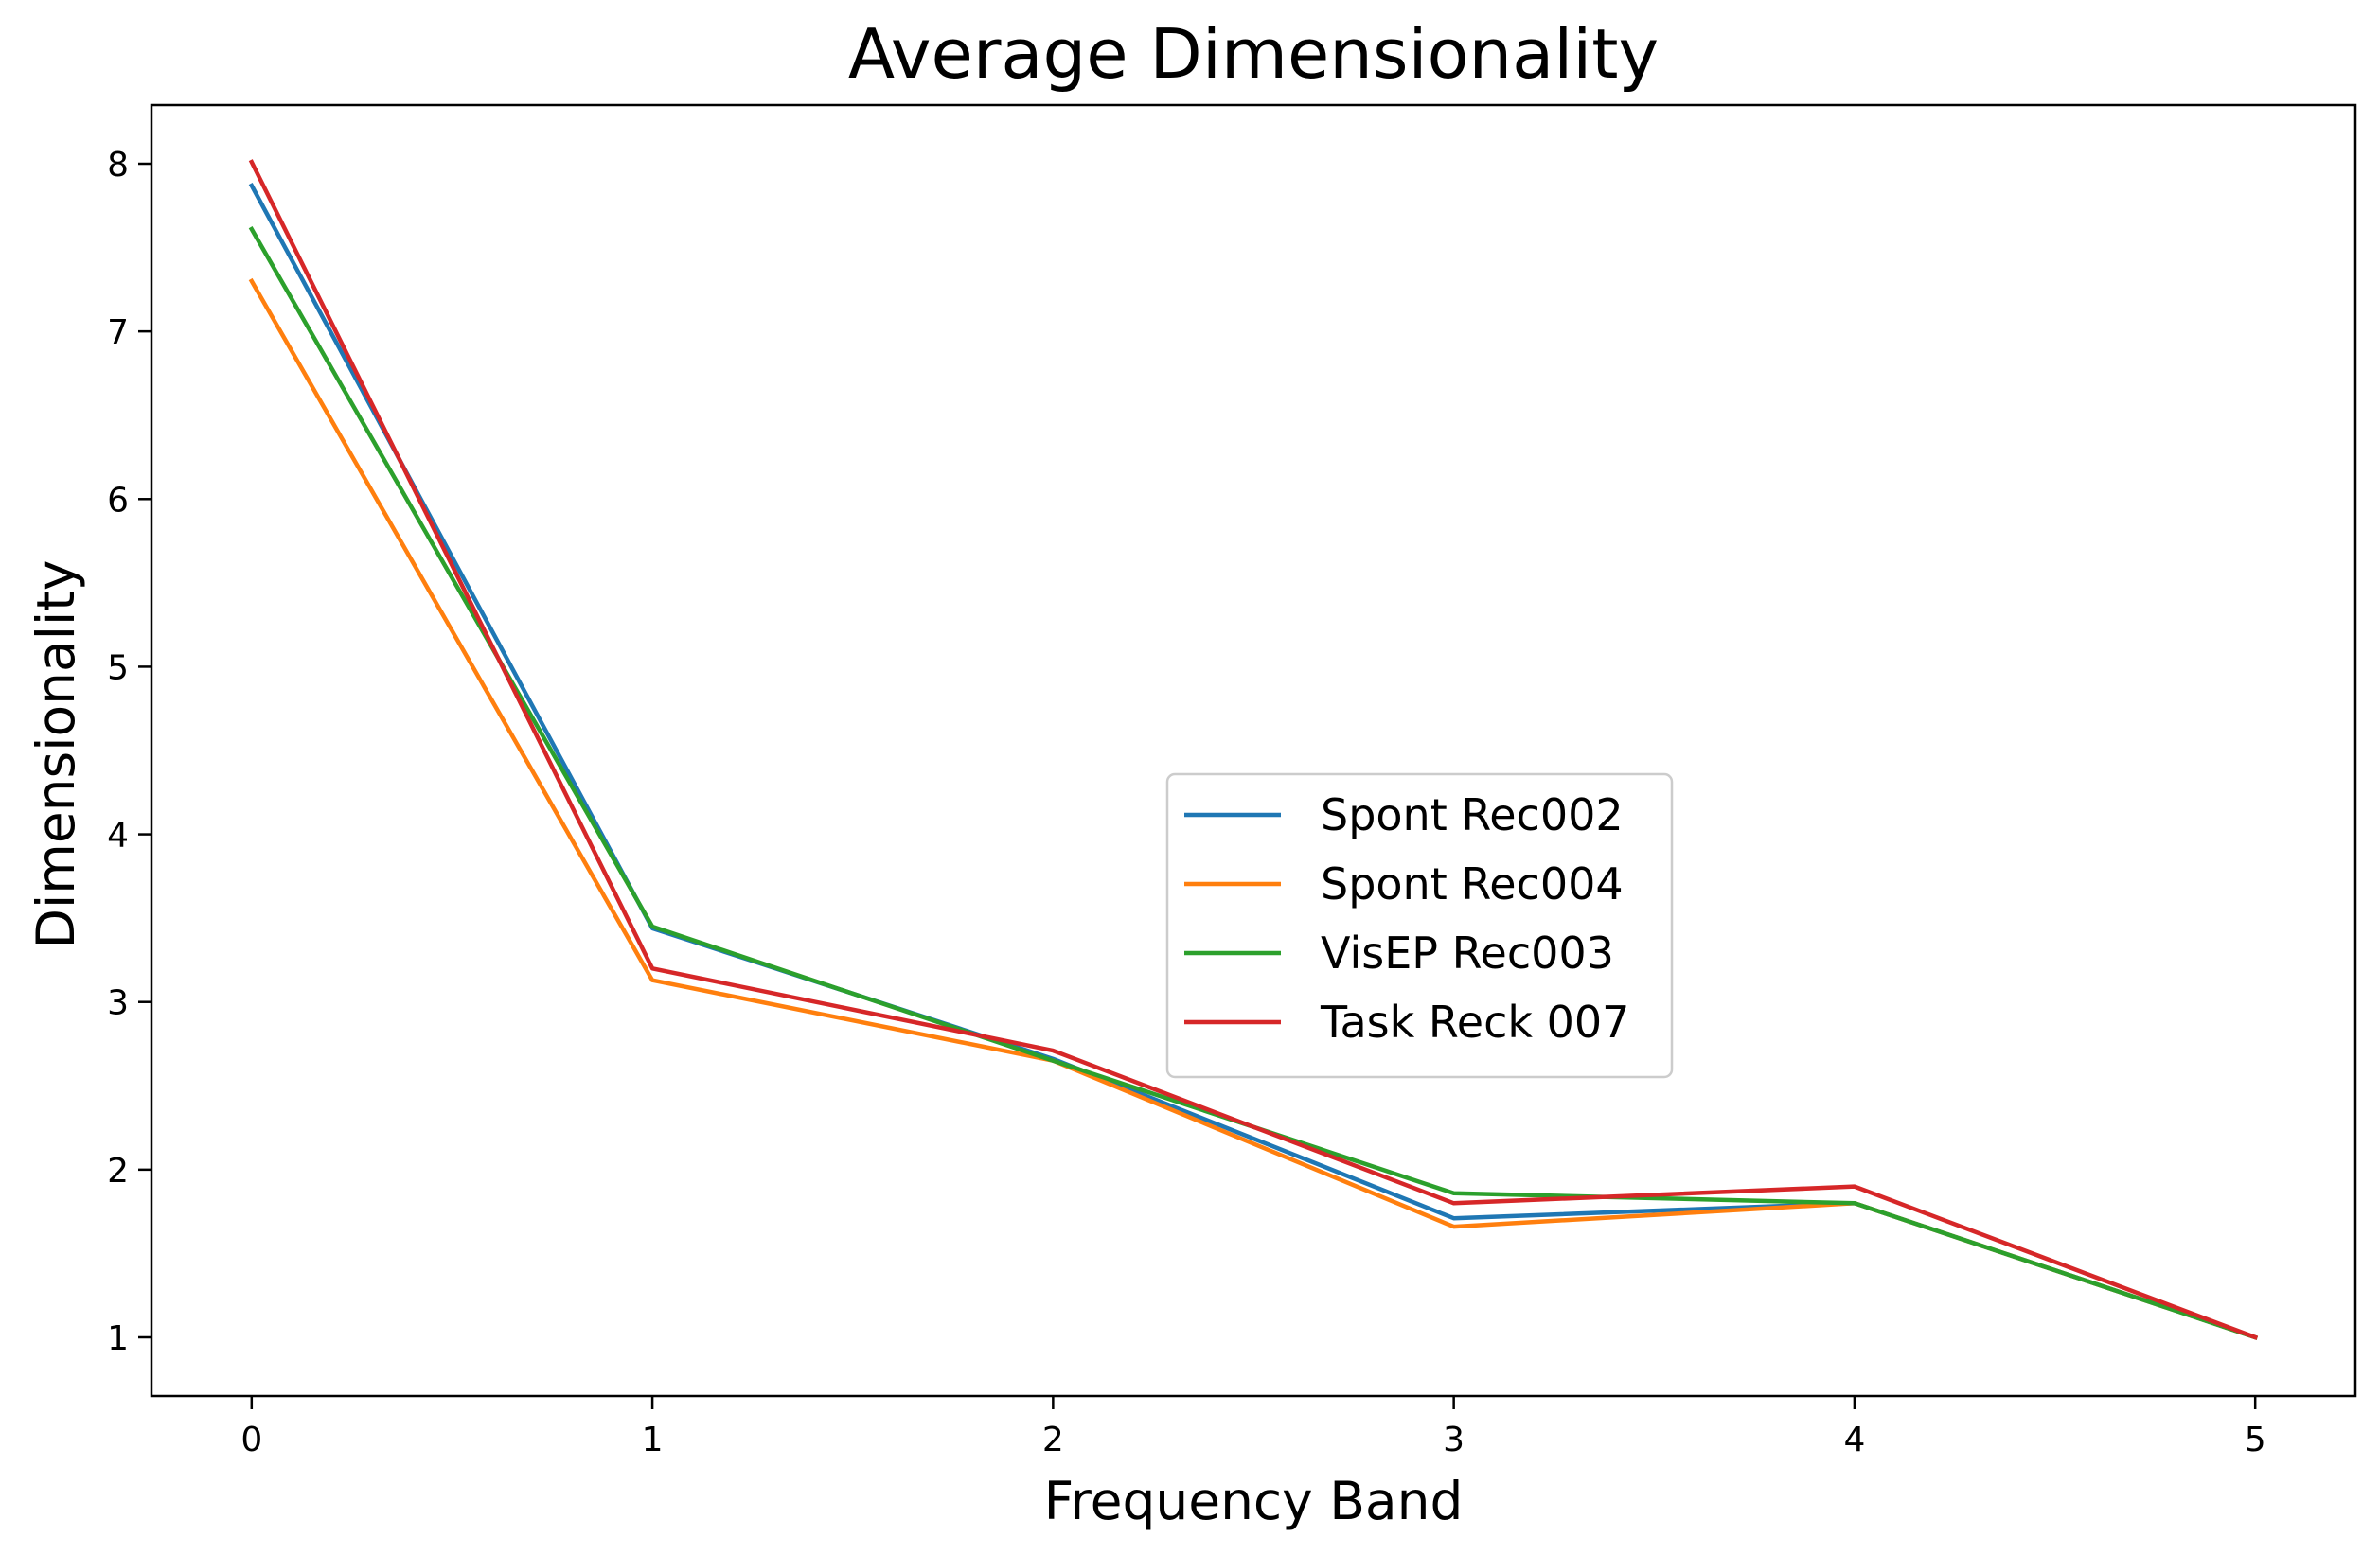 This screenshot has height=1555, width=2380. What do you see at coordinates (118, 1003) in the screenshot?
I see `y-tick-label: 3` at bounding box center [118, 1003].